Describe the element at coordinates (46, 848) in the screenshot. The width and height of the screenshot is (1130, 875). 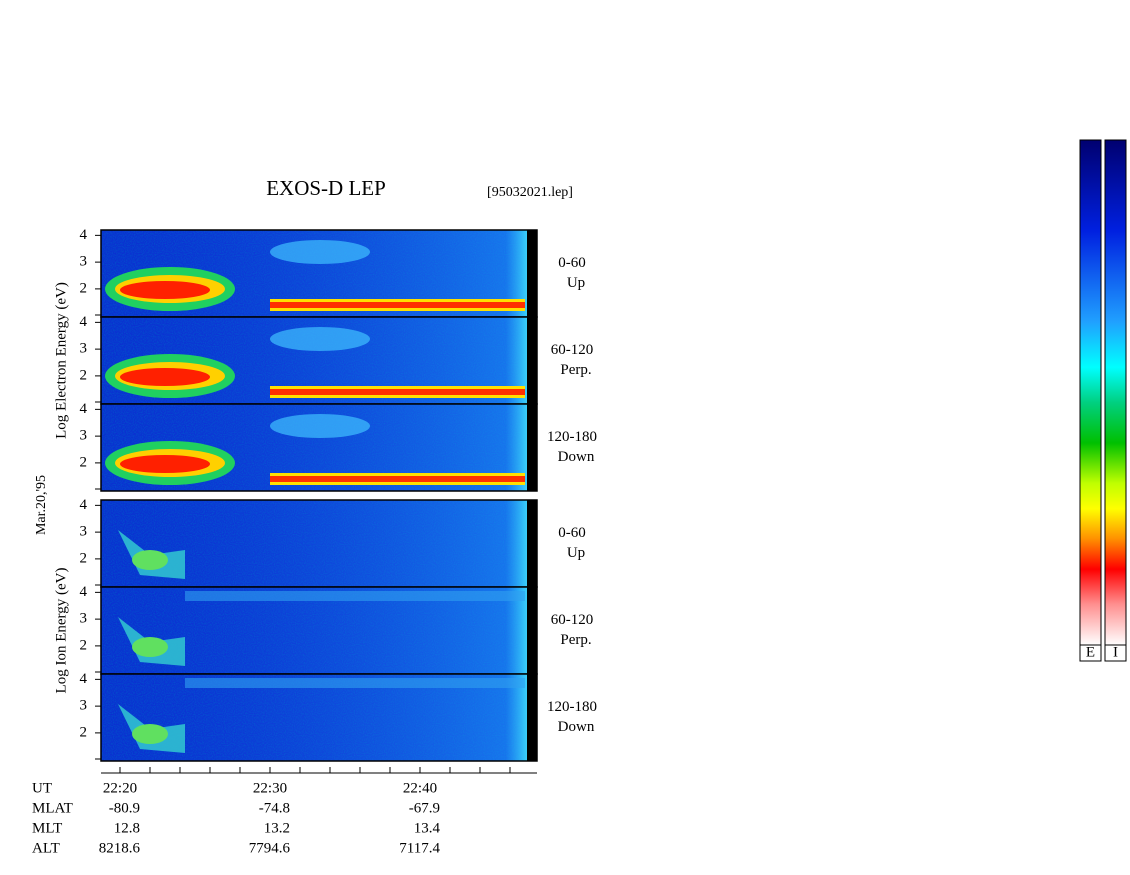
I see `ephemeris-label: ALT` at that location.